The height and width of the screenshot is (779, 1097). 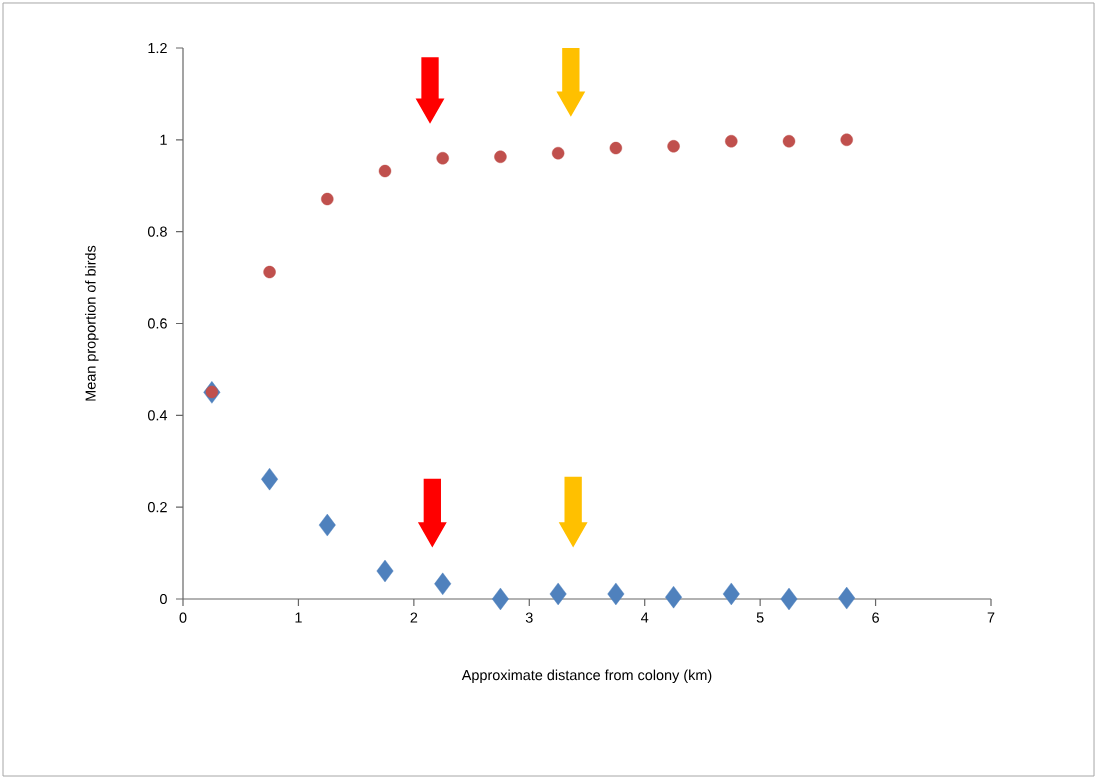 I want to click on x-tick-label: 2, so click(x=414, y=617).